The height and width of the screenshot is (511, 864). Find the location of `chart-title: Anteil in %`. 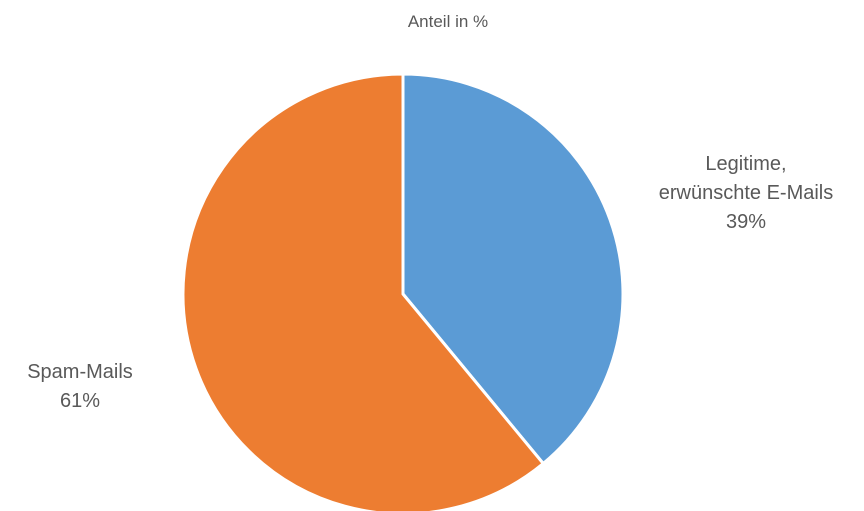

chart-title: Anteil in % is located at coordinates (448, 21).